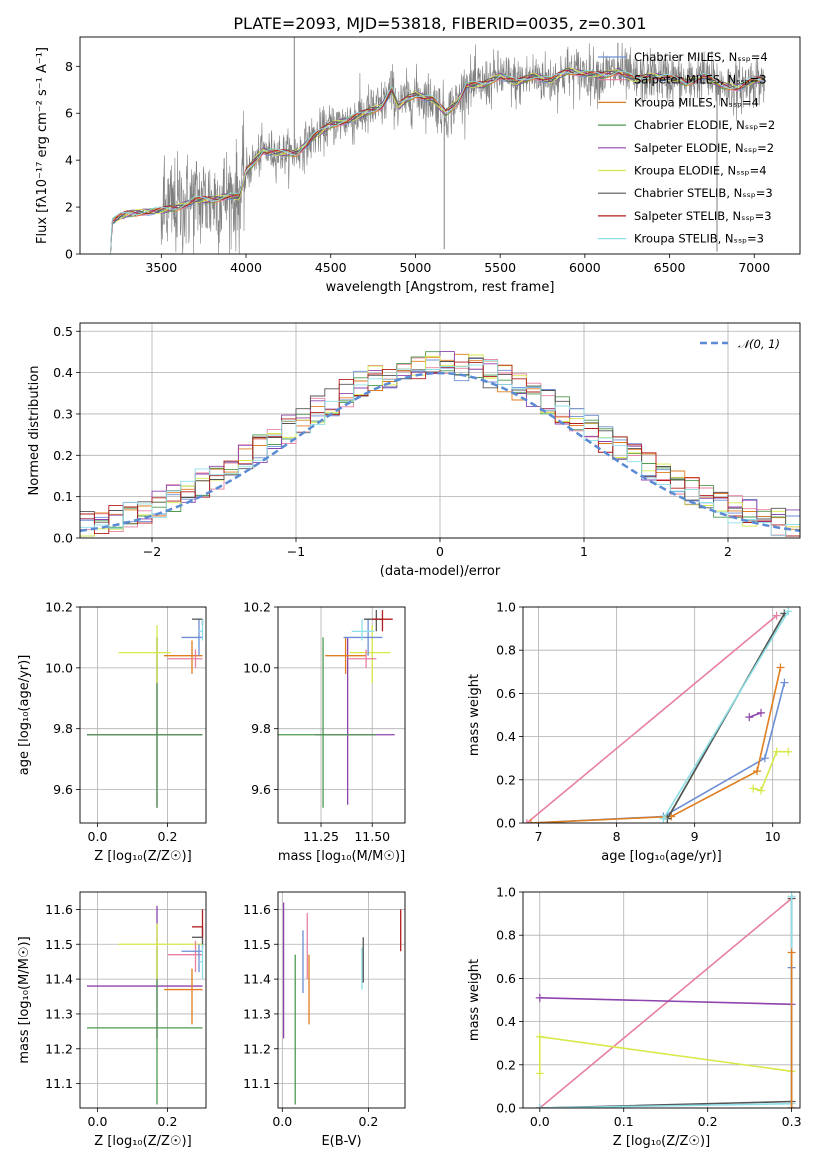 The image size is (819, 1170). Describe the element at coordinates (59, 1048) in the screenshot. I see `y-tick-label: 11.2` at that location.